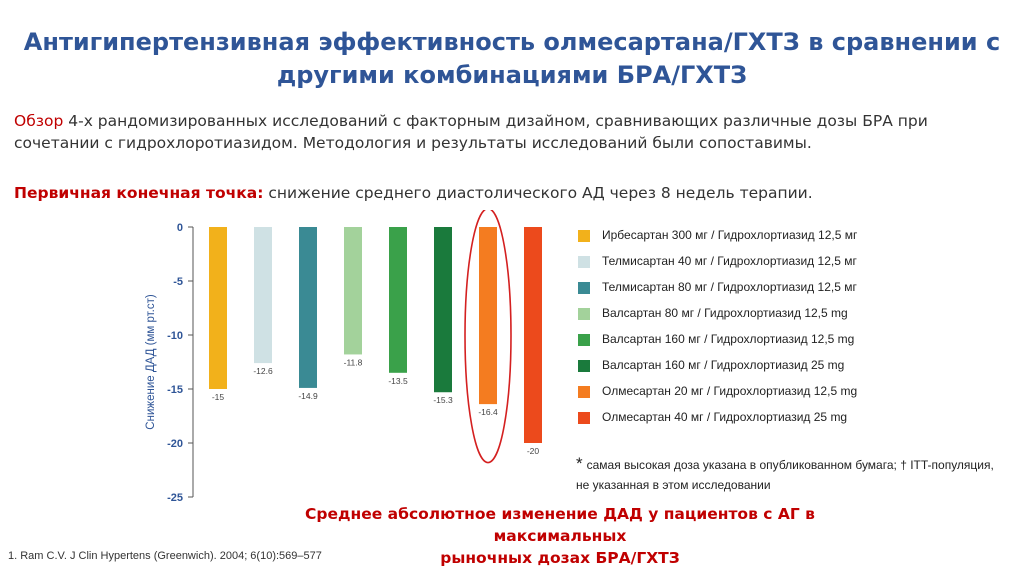  I want to click on y-tick-label: -10, so click(175, 336).